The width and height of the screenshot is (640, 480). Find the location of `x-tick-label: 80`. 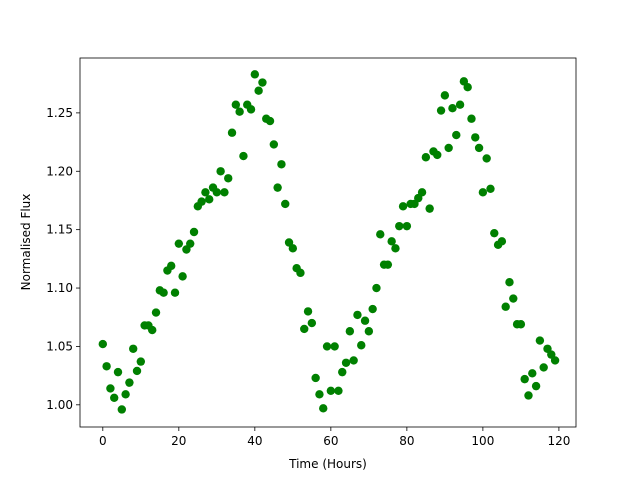

x-tick-label: 80 is located at coordinates (406, 441).